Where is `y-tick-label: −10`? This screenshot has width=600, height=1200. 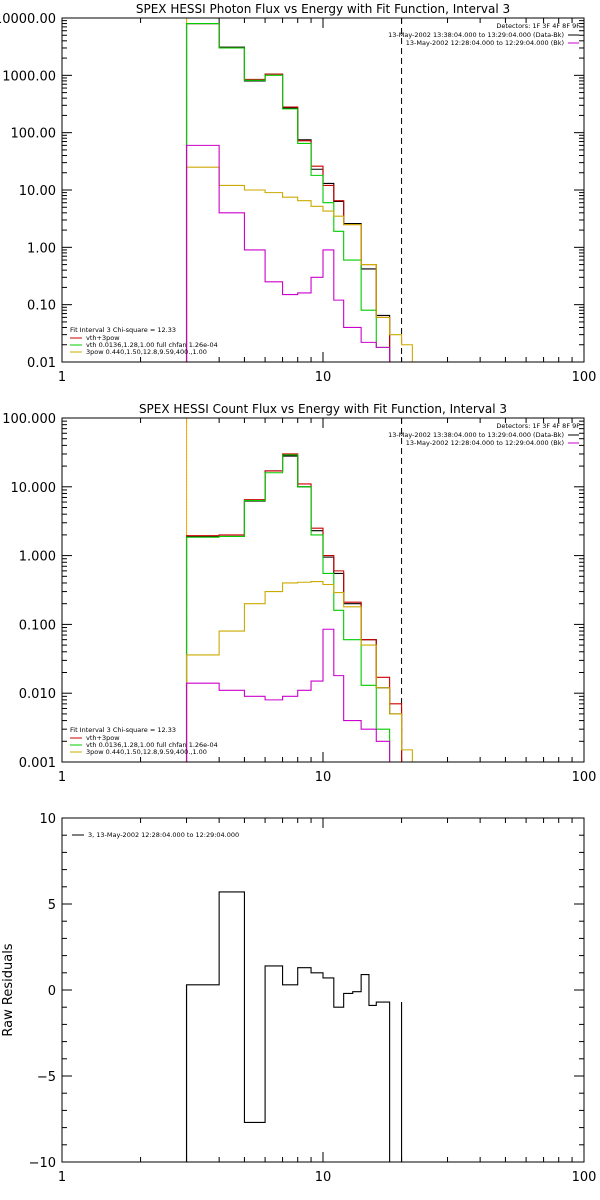
y-tick-label: −10 is located at coordinates (42, 1163).